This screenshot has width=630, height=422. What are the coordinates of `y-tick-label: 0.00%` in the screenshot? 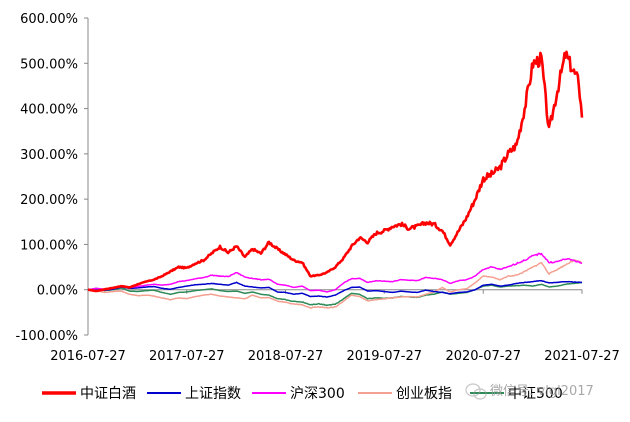 It's located at (57, 291).